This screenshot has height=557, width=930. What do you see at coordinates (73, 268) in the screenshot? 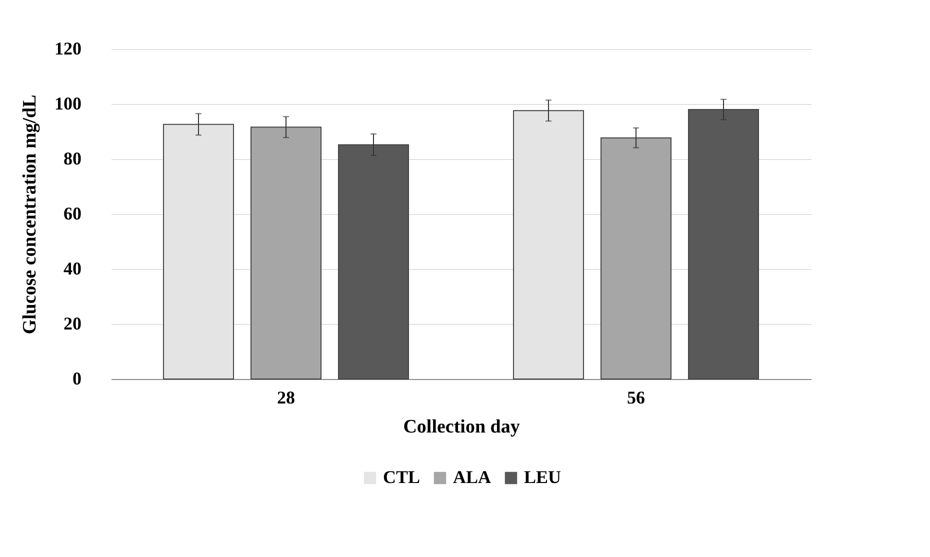
I see `y-tick-label: 40` at bounding box center [73, 268].